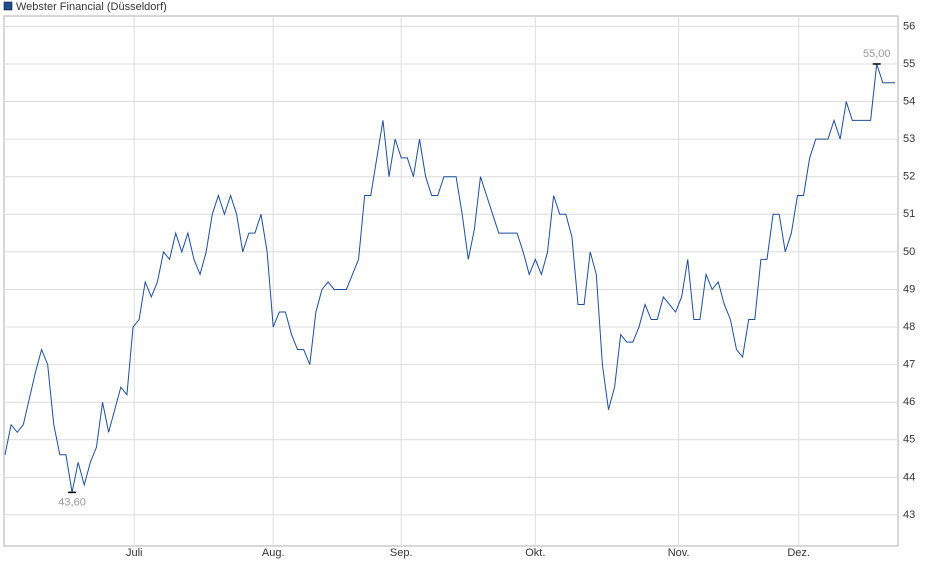 The height and width of the screenshot is (579, 940). I want to click on y-tick-label: 56, so click(909, 26).